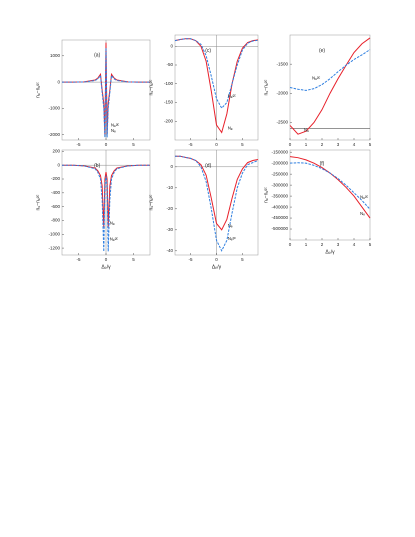  I want to click on panel-label: (a), so click(97, 55).